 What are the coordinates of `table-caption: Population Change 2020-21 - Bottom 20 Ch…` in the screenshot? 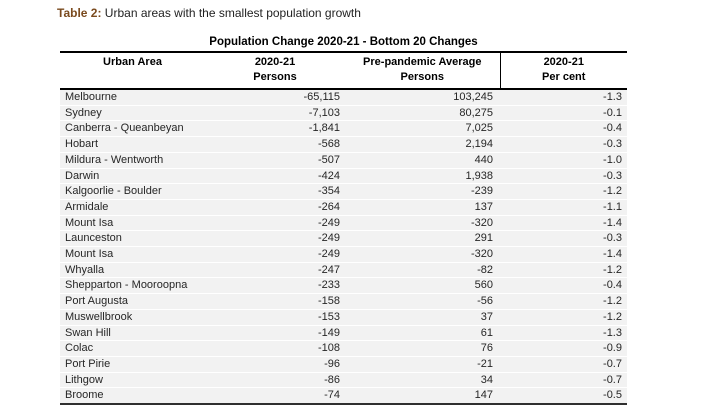 It's located at (343, 44).